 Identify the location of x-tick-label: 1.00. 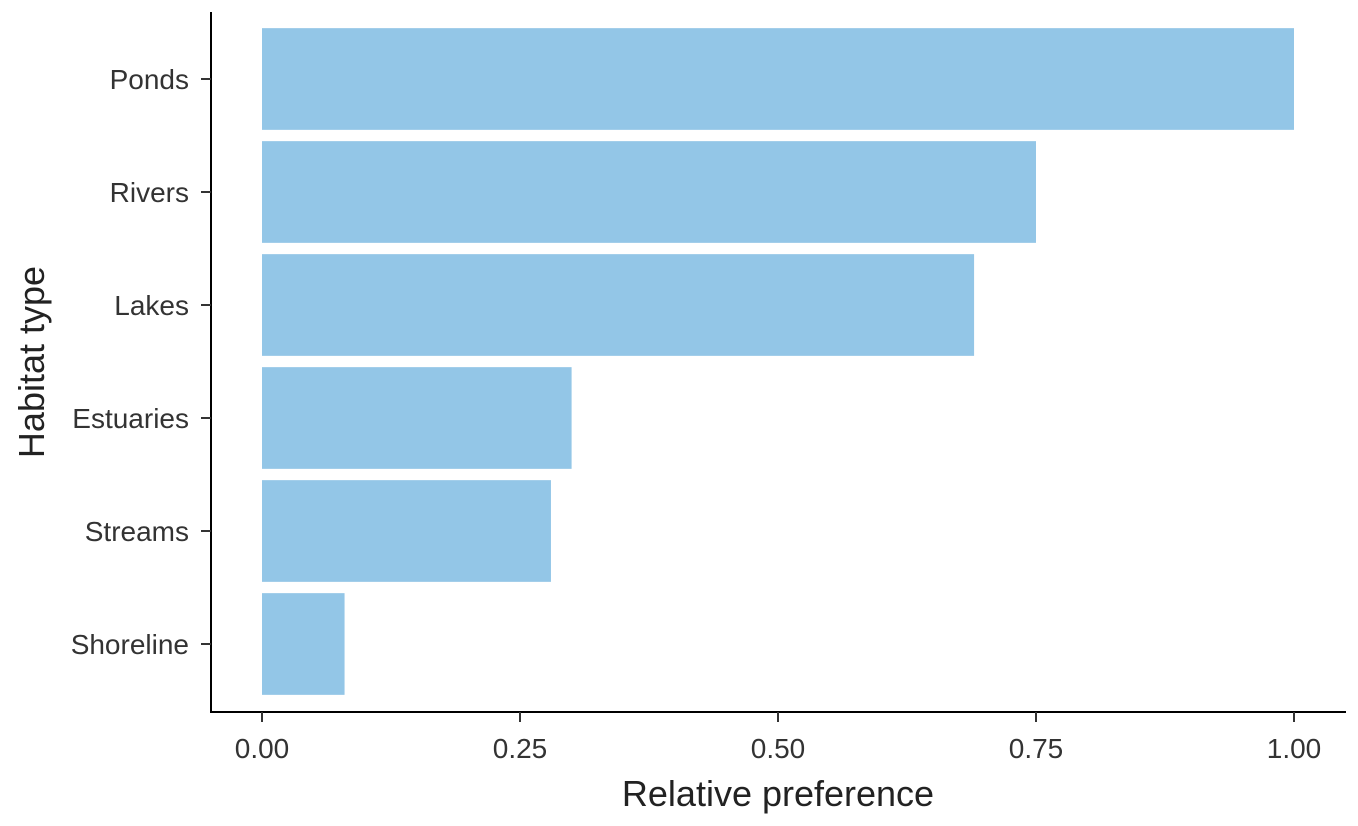
(1294, 748).